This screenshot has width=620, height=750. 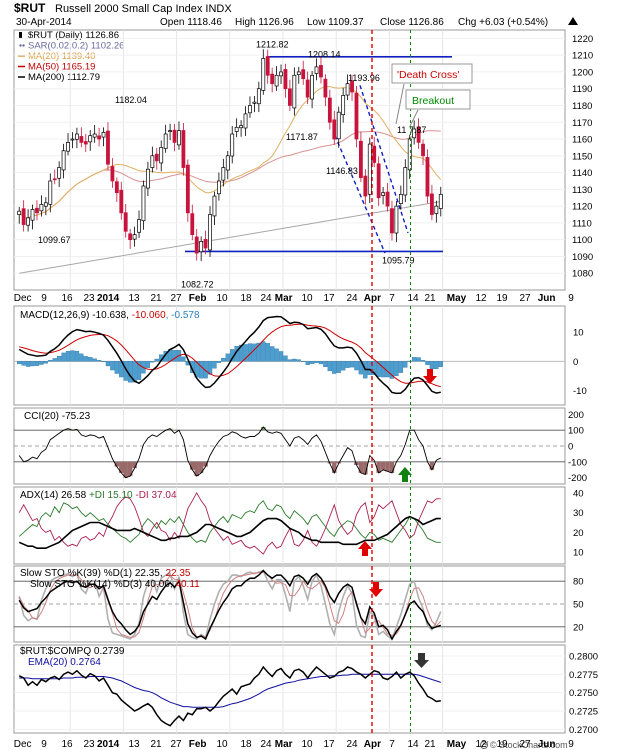 What do you see at coordinates (484, 744) in the screenshot?
I see `stockcharts-logo-icon` at bounding box center [484, 744].